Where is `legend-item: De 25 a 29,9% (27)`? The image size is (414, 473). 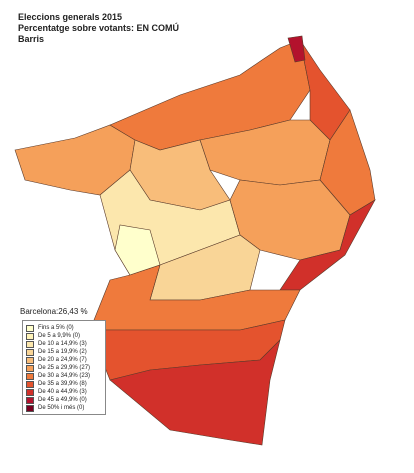 legend-item: De 25 a 29,9% (27) is located at coordinates (64, 368).